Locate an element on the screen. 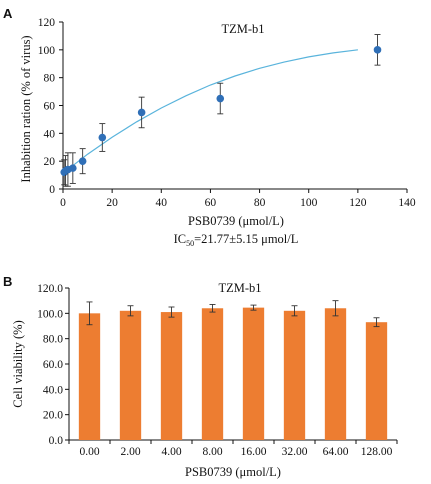 The height and width of the screenshot is (484, 431). panel-a-y-tick-label: 0 is located at coordinates (52, 190).